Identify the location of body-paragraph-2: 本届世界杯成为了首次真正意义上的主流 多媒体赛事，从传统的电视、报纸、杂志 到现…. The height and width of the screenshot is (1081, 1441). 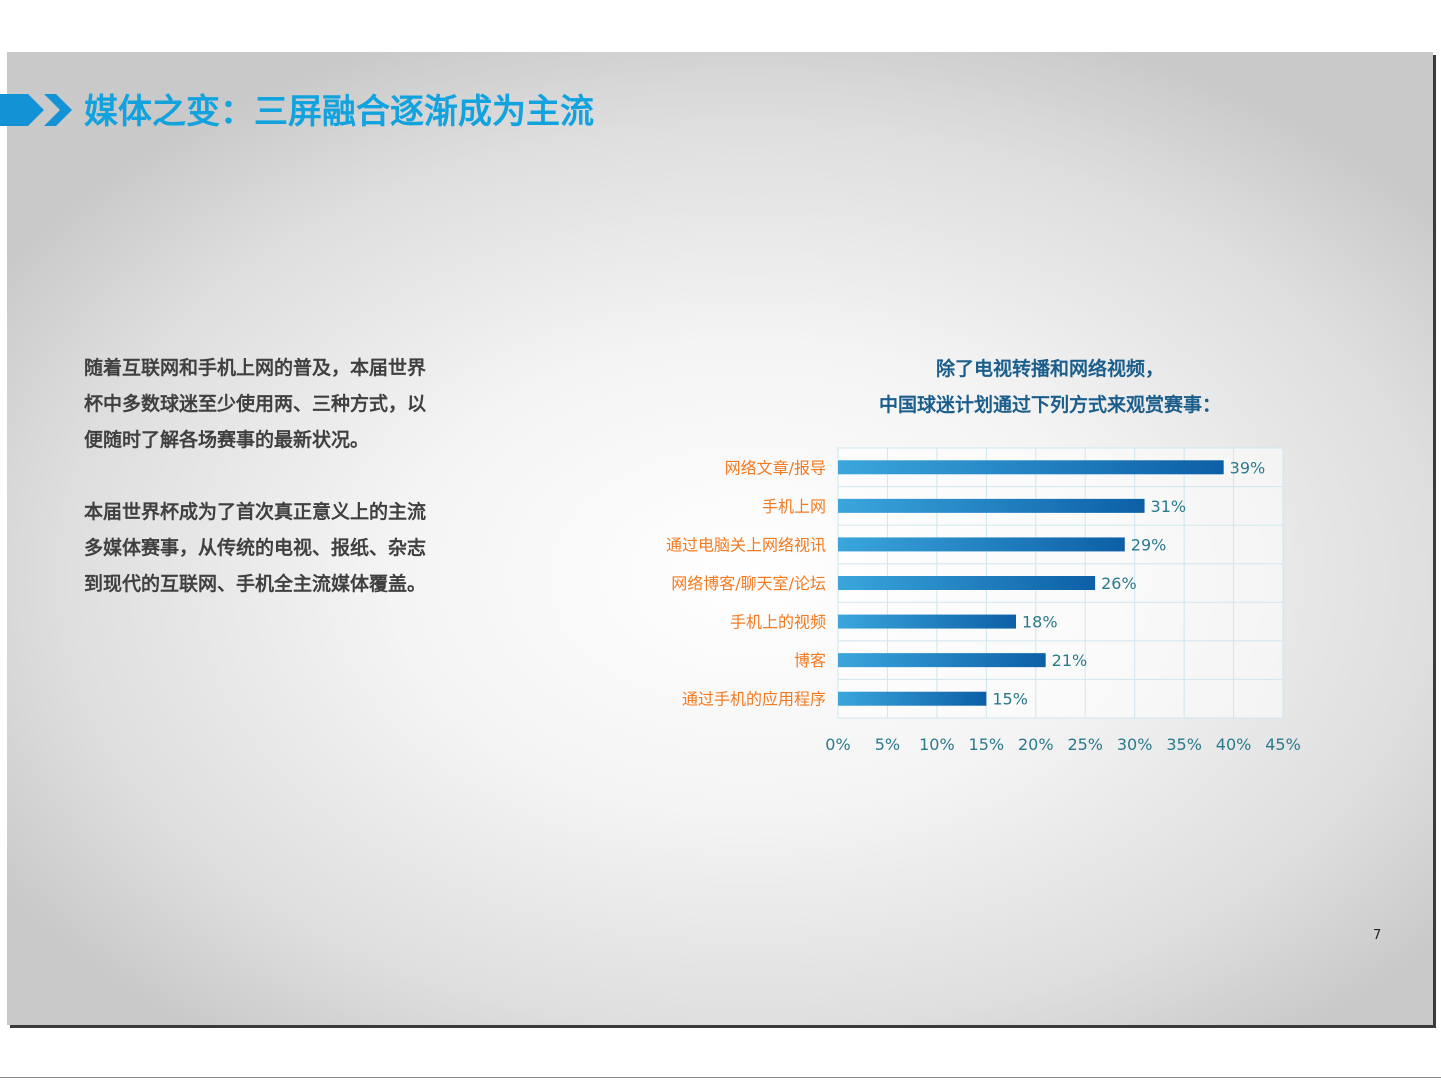
(294, 548).